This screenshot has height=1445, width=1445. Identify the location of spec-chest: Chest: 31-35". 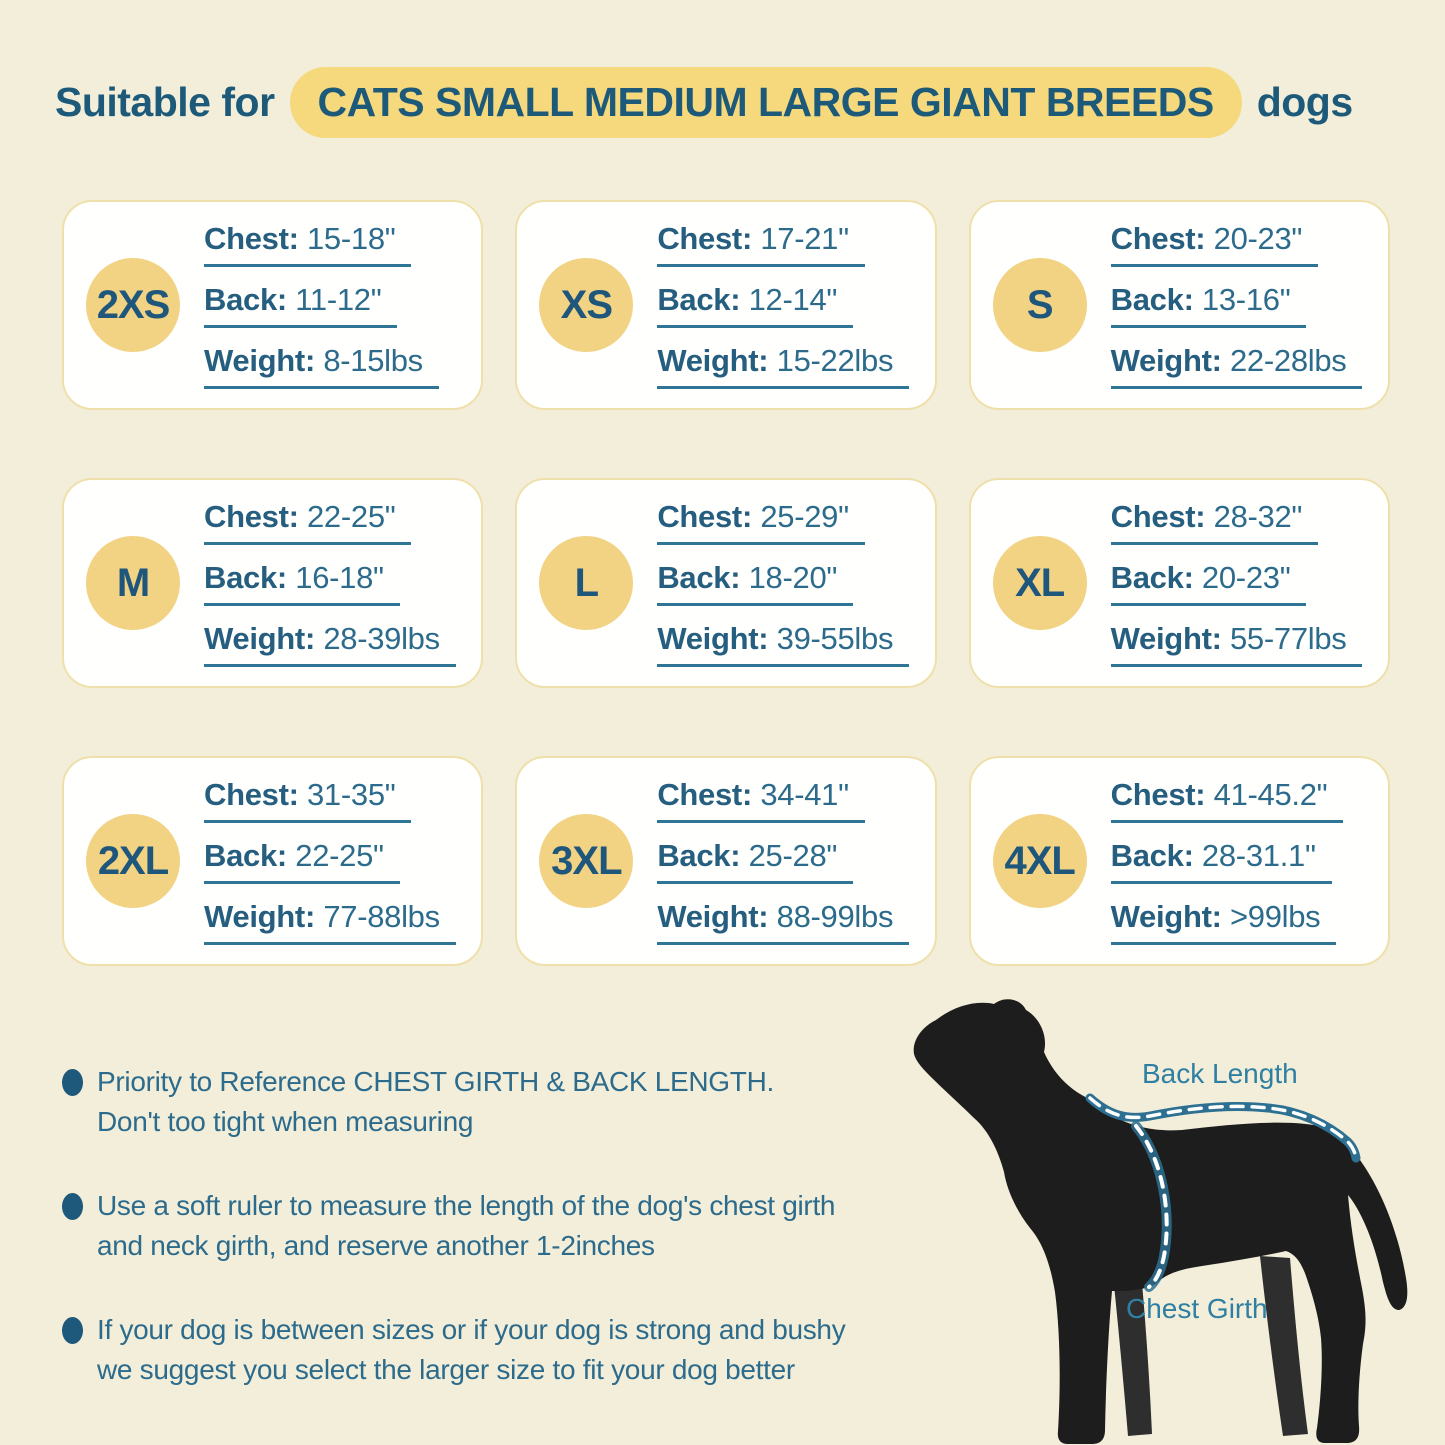
(308, 800).